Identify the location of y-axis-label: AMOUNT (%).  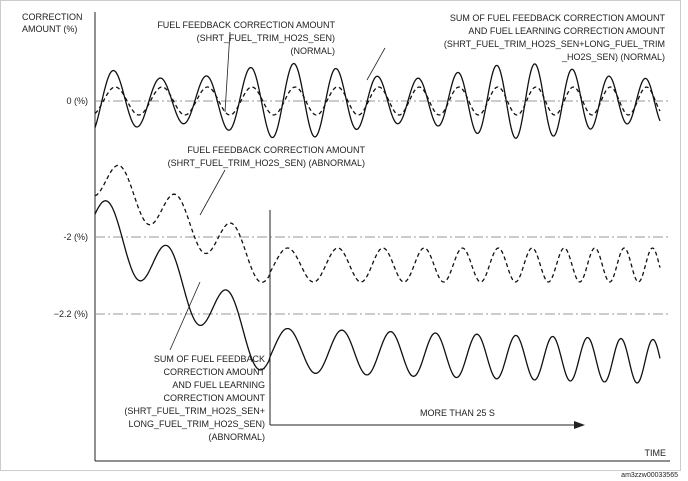
(49, 29).